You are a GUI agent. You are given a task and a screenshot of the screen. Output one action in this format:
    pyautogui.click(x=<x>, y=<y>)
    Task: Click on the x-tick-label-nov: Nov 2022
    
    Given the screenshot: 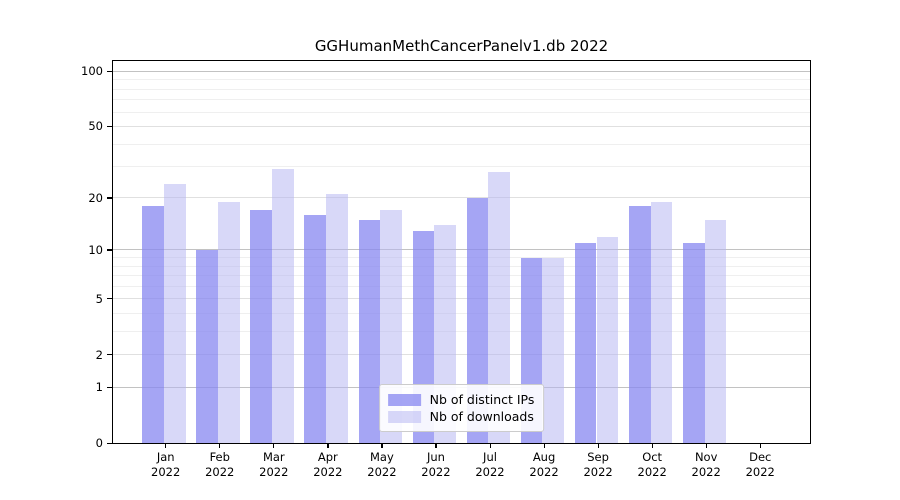 What is the action you would take?
    pyautogui.click(x=706, y=465)
    